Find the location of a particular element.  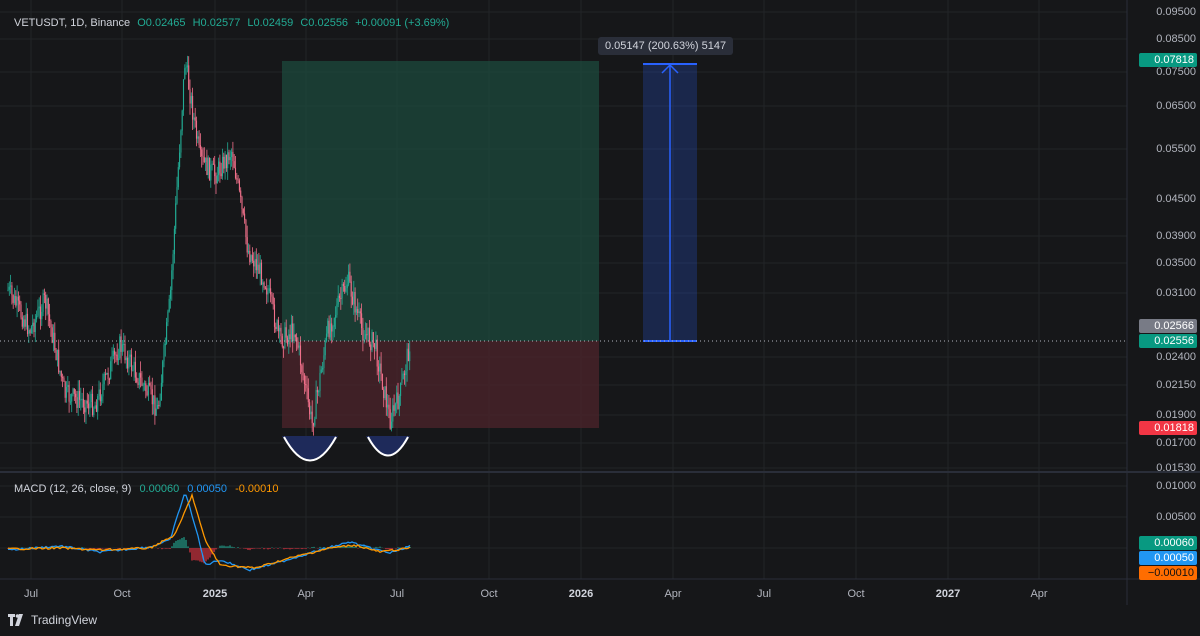

price-label: 0.02150 is located at coordinates (1176, 385).